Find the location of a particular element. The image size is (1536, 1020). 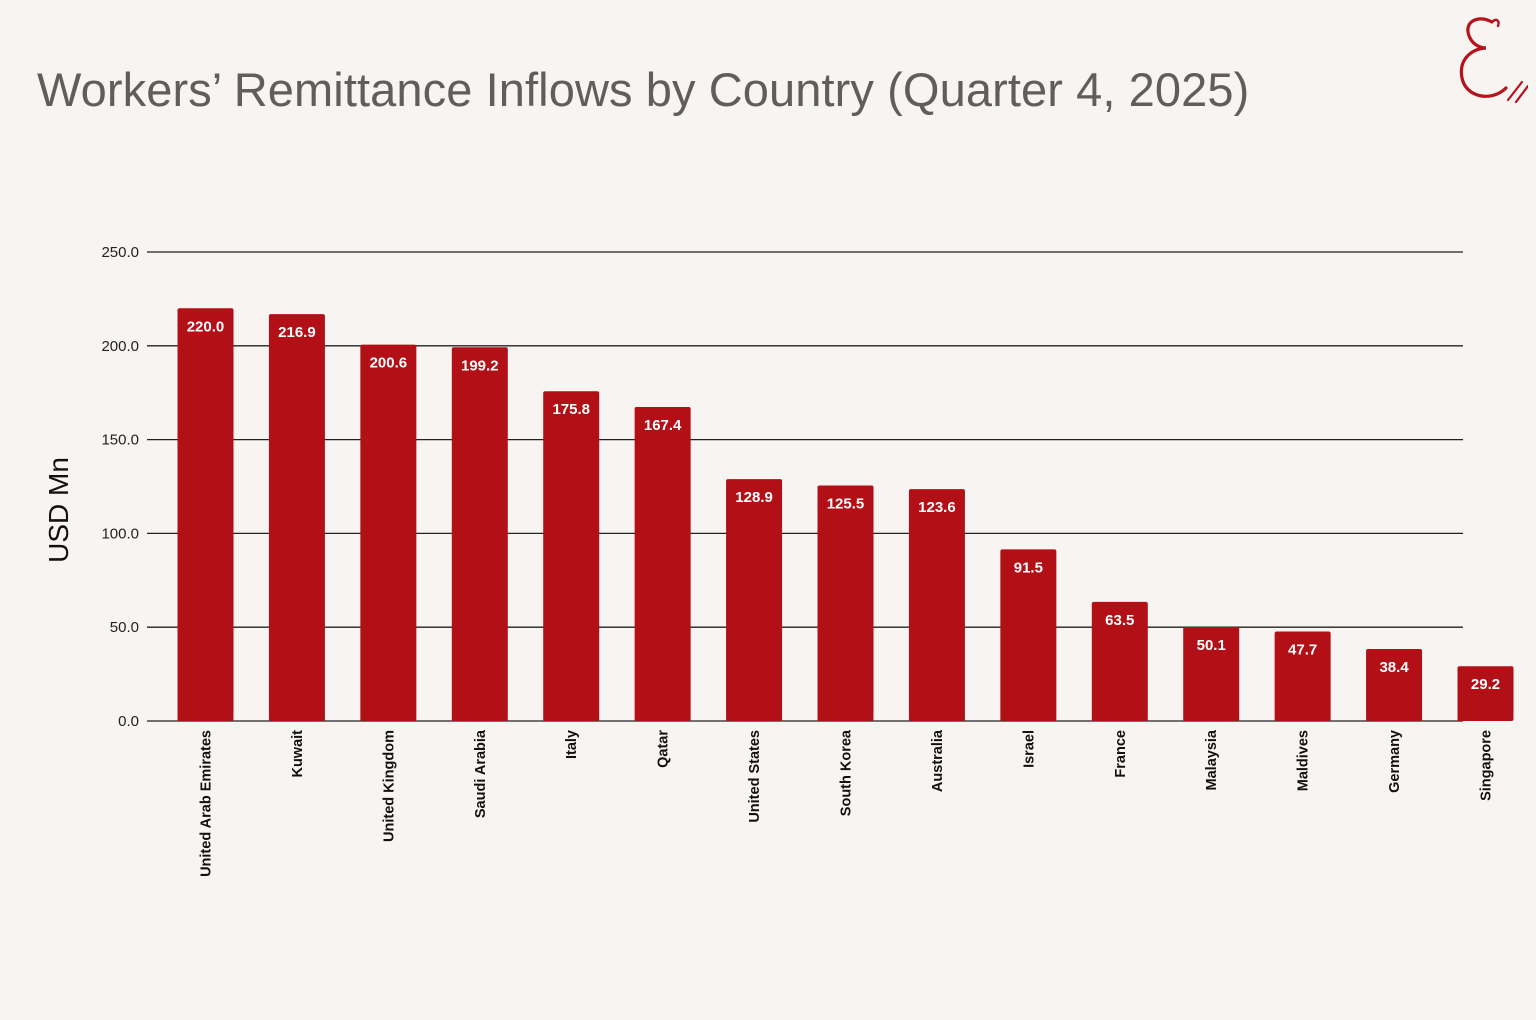

bar-value-label: 50.1 is located at coordinates (1211, 645).